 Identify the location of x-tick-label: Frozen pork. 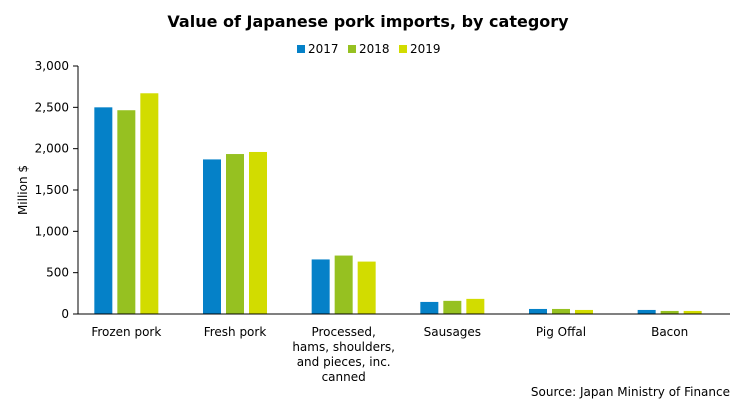
(126, 332).